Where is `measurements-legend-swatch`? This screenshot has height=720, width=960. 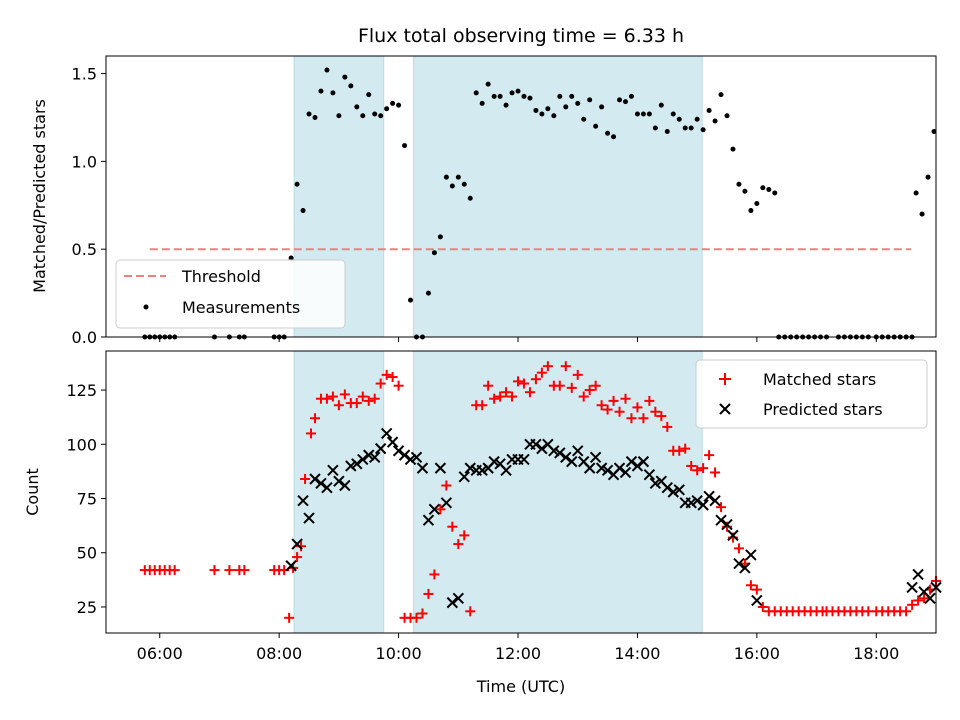 measurements-legend-swatch is located at coordinates (146, 307).